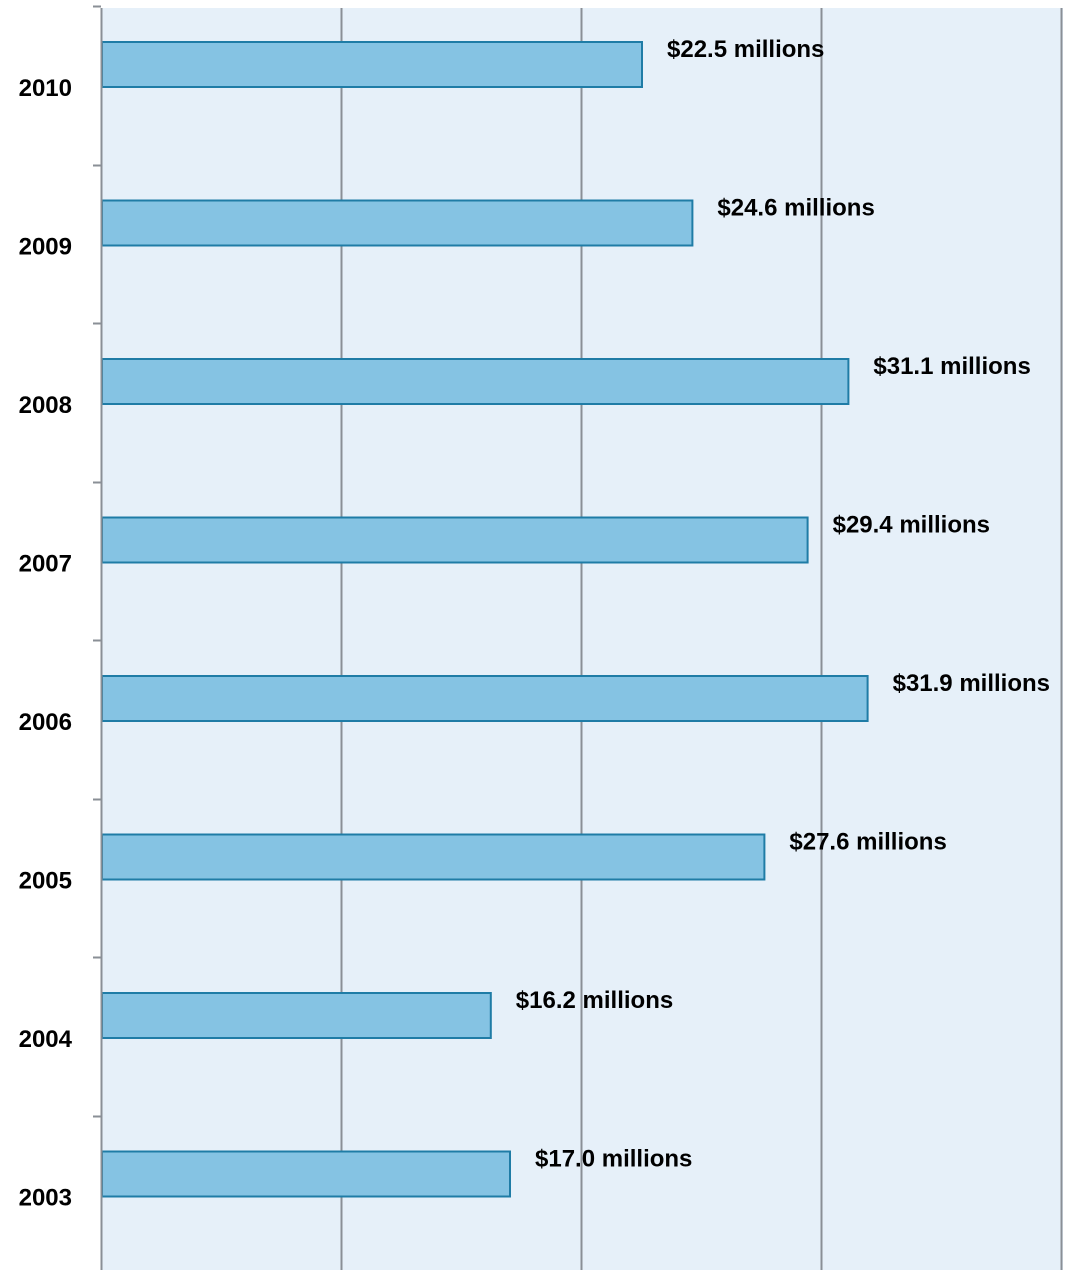  I want to click on bar-2010, so click(372, 64).